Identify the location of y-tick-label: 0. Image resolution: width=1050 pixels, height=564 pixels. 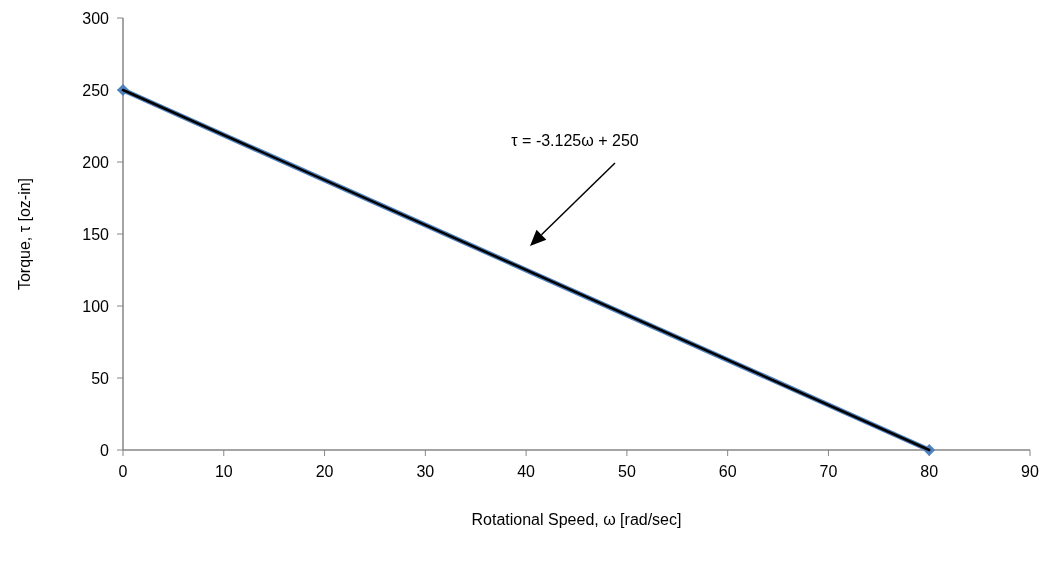
(105, 450).